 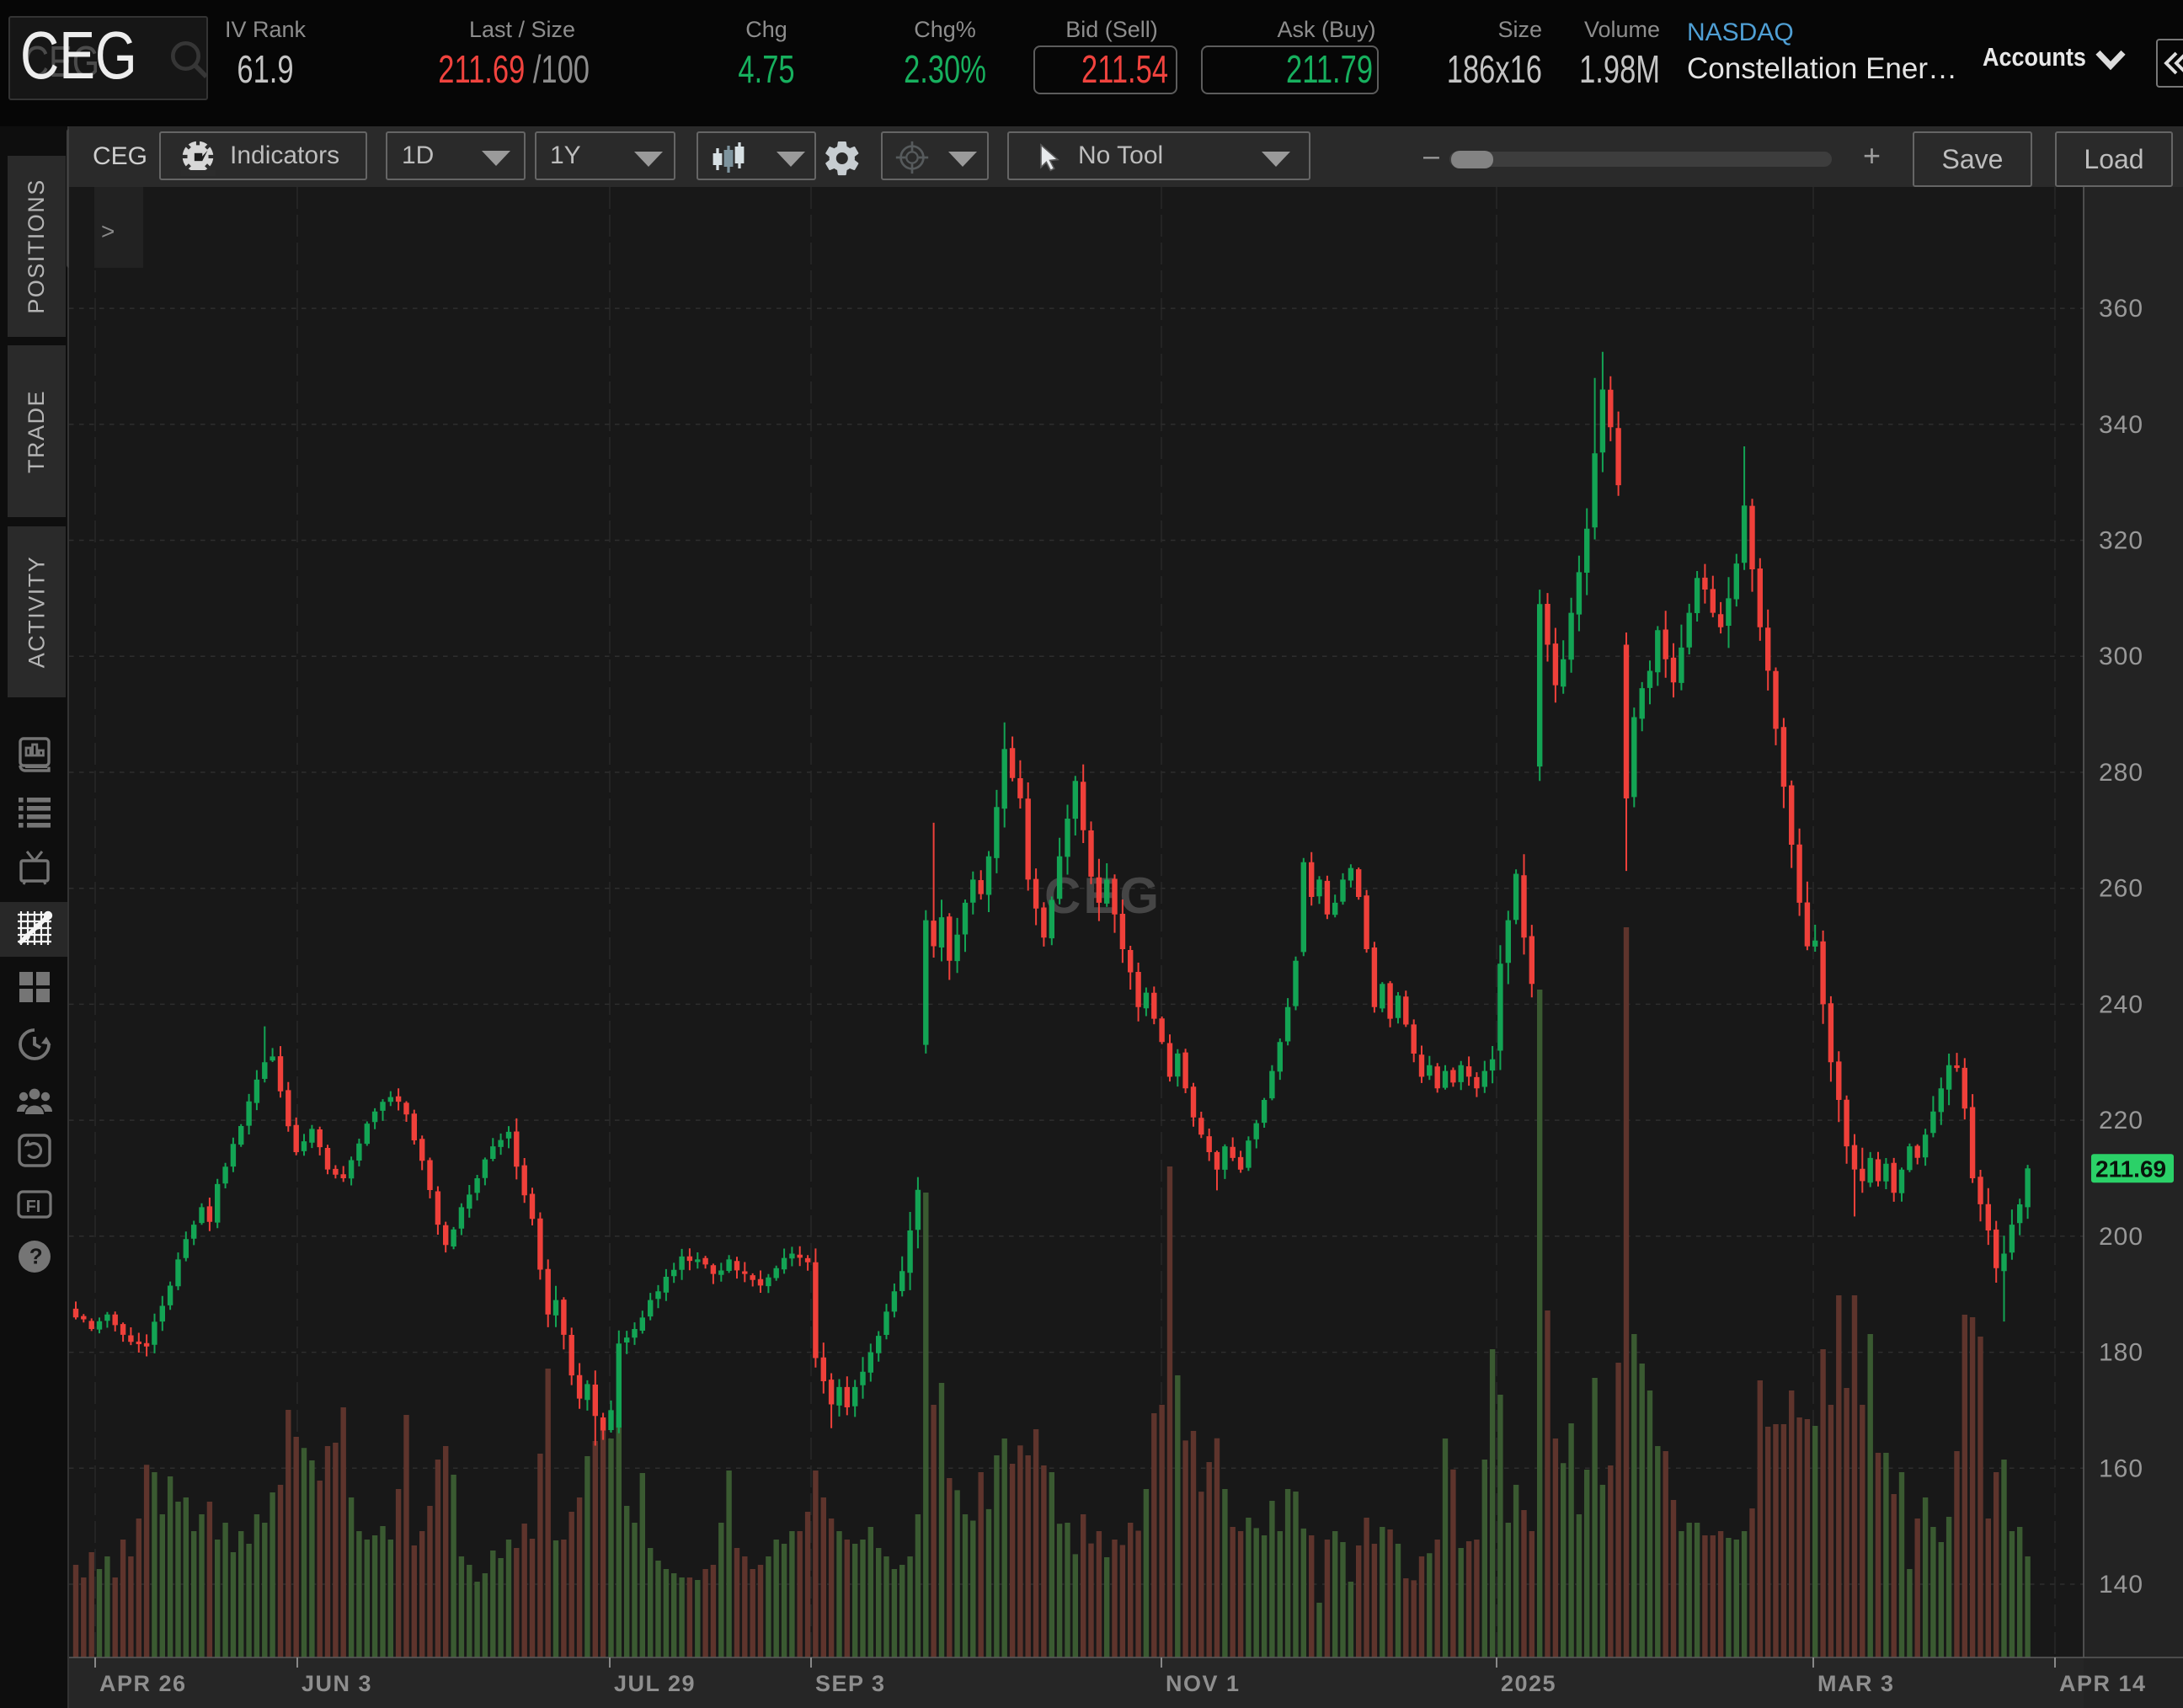 I want to click on svg-text: 211.69, so click(x=2130, y=1169).